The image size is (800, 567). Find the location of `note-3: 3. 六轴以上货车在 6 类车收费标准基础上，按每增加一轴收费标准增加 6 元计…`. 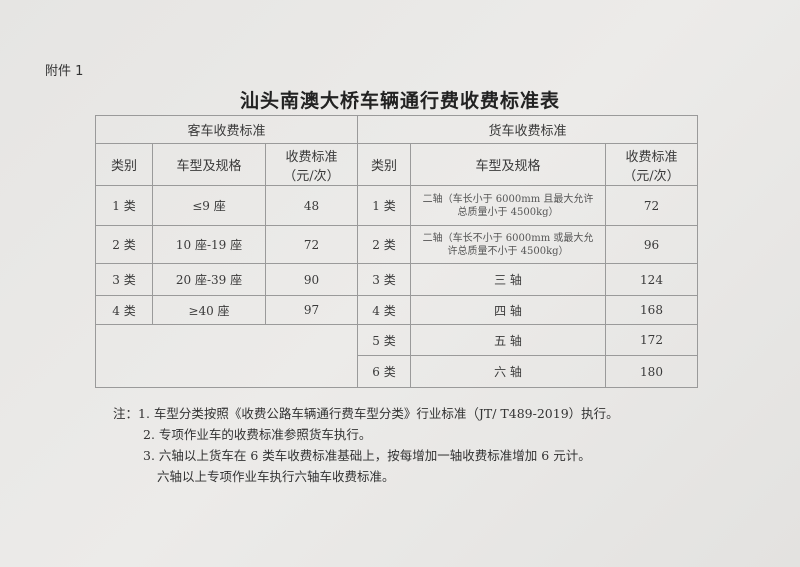

note-3: 3. 六轴以上货车在 6 类车收费标准基础上，按每增加一轴收费标准增加 6 元计… is located at coordinates (367, 455).